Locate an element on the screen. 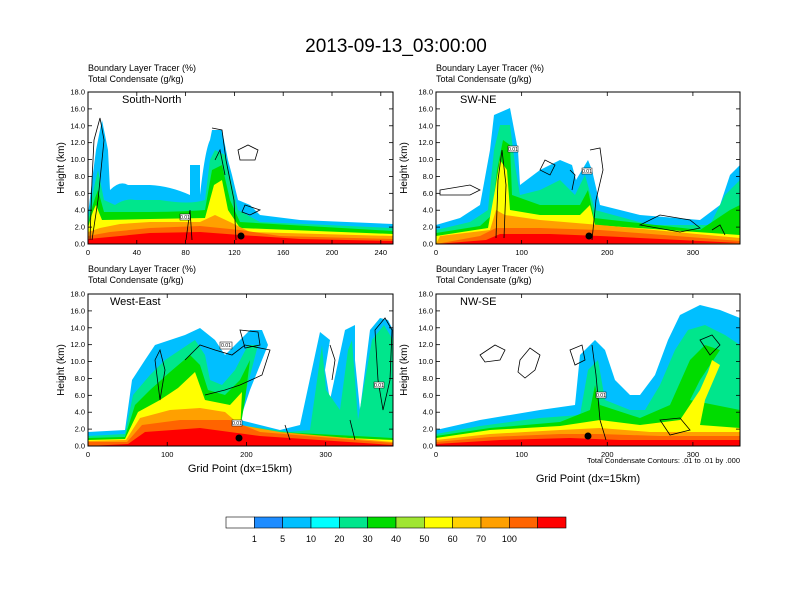  colorbar-label: 40 is located at coordinates (396, 539).